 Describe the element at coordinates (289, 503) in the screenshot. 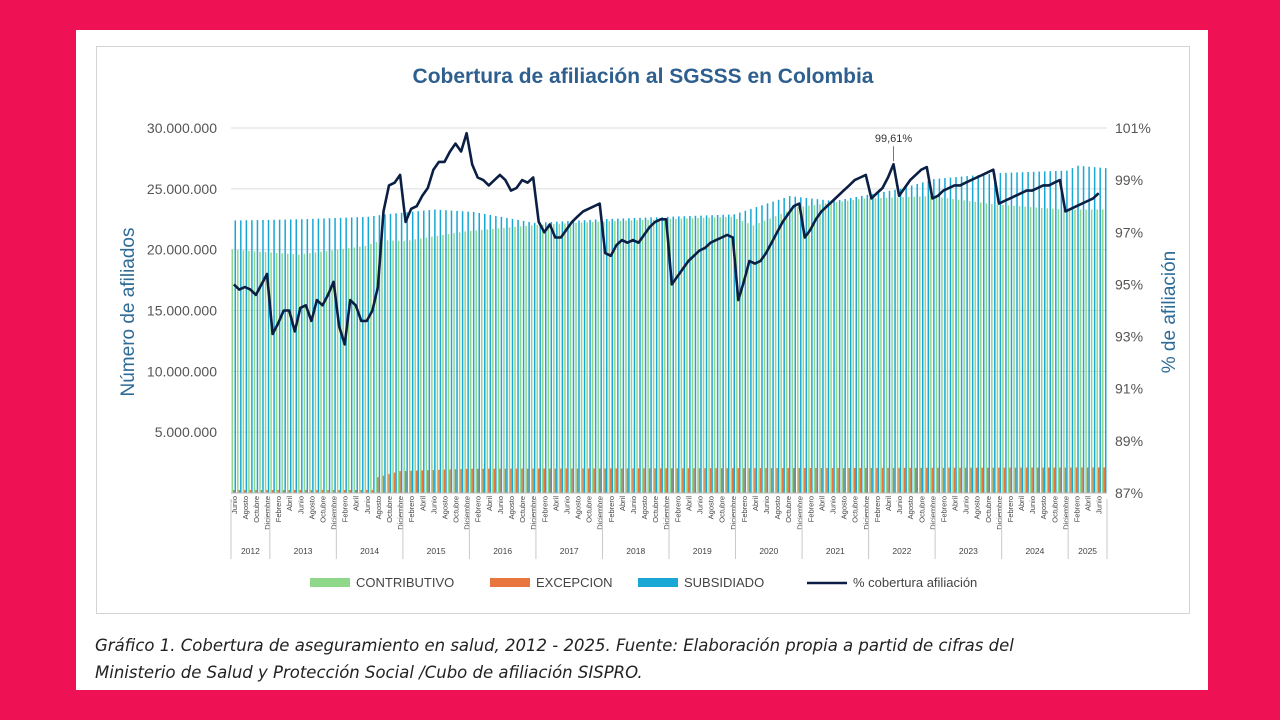

I see `x-tick-label: Abril` at that location.